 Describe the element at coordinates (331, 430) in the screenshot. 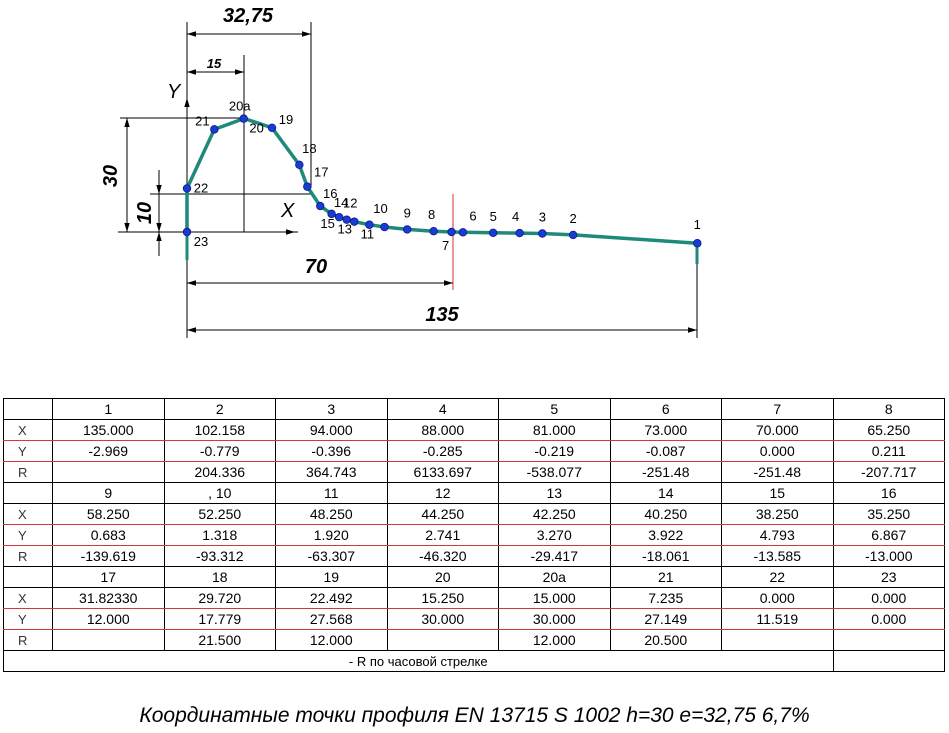

I see `table-cell-x: 94.000` at that location.